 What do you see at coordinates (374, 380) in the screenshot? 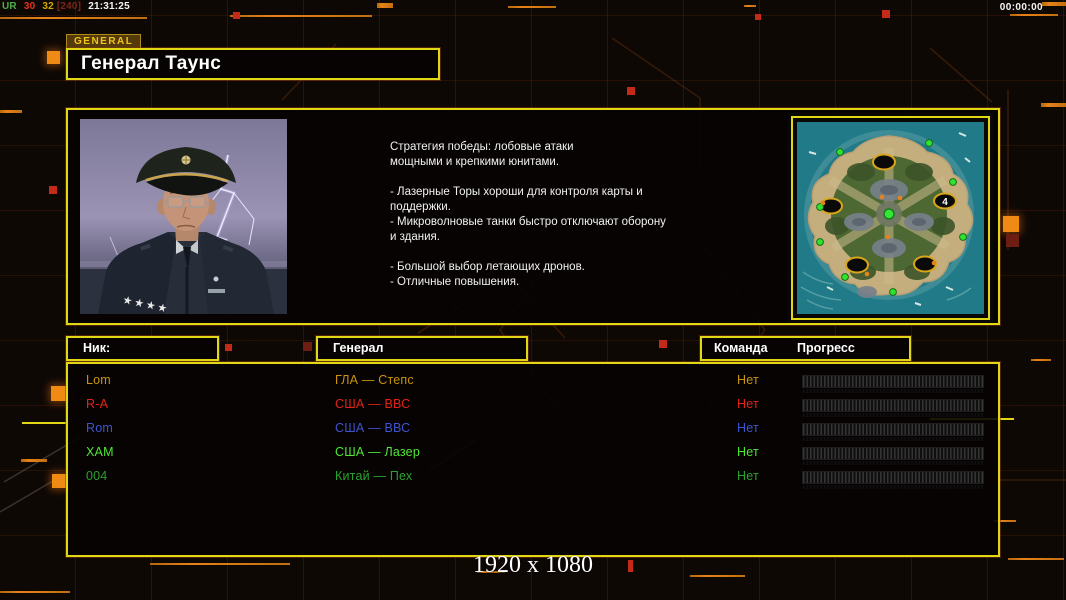
I see `player-general: ГЛА — Степс` at bounding box center [374, 380].